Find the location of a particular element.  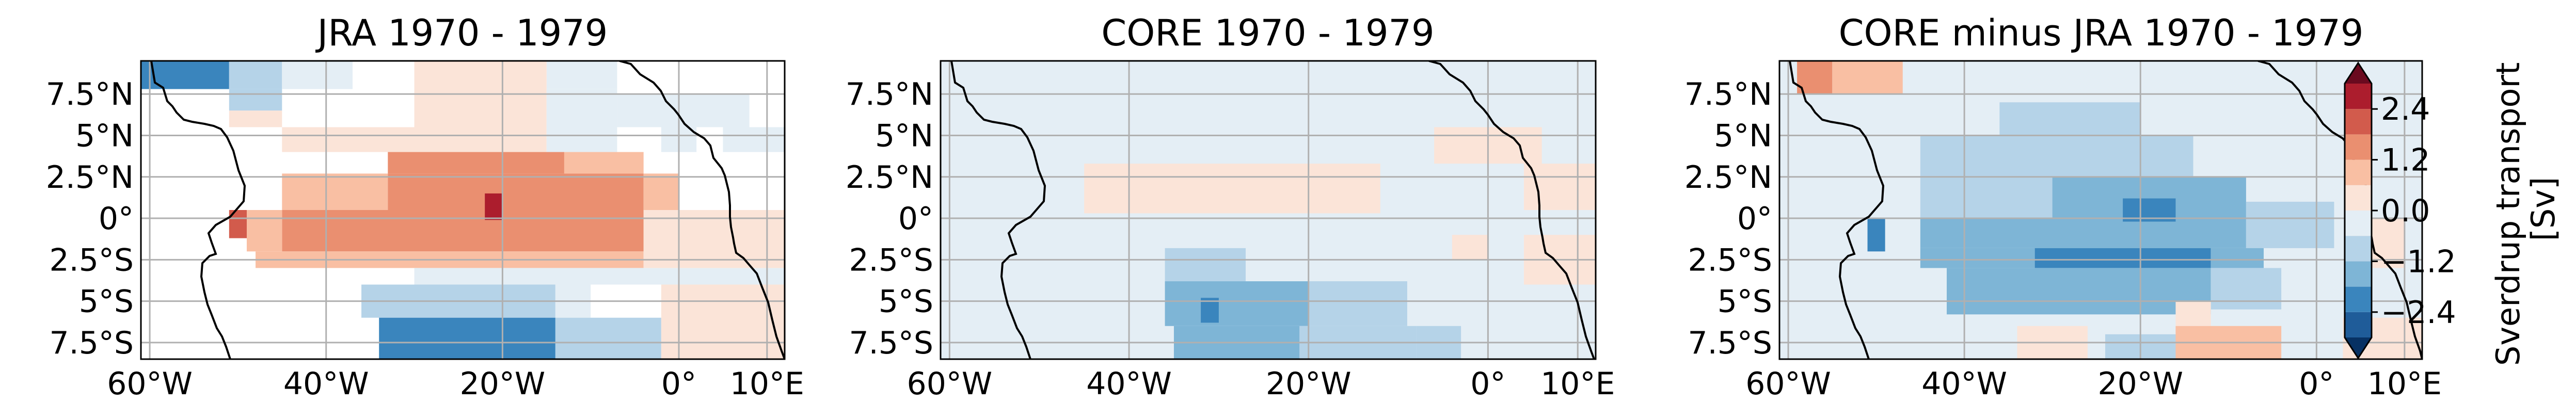

x-tick-labels: 60°W 40°W 20°W 0° 10°E is located at coordinates (1261, 384).